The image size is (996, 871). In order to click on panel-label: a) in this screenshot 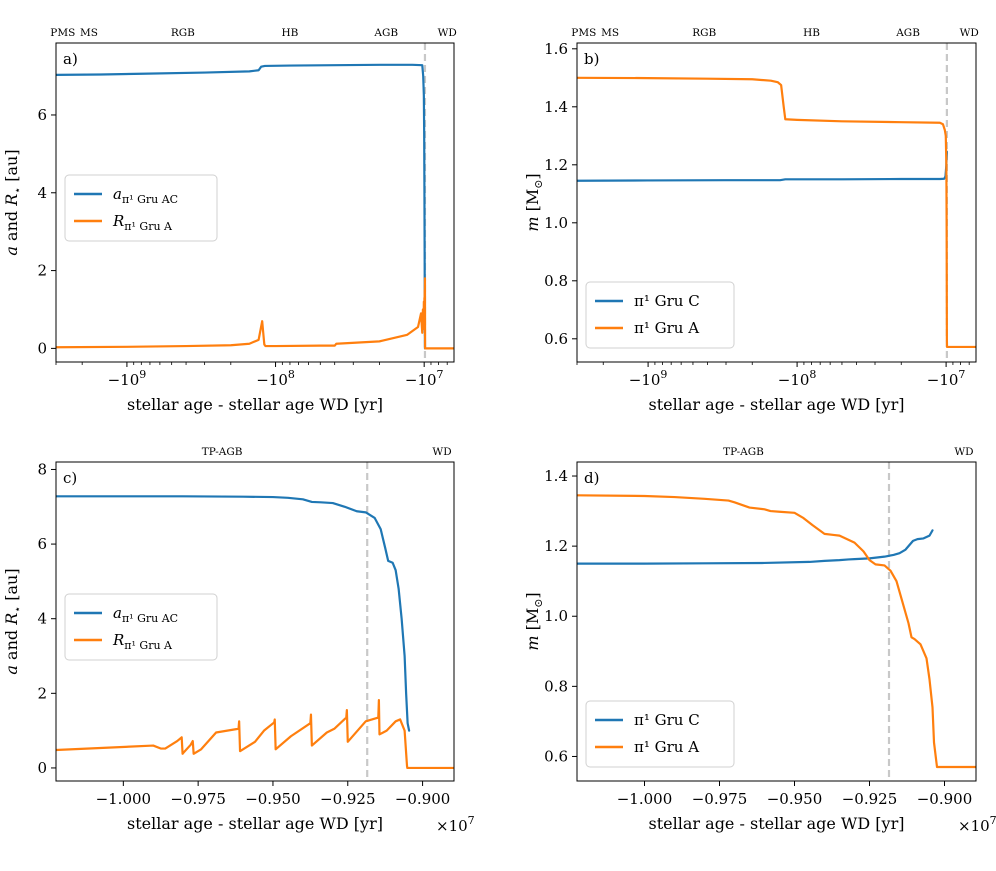, I will do `click(70, 59)`.